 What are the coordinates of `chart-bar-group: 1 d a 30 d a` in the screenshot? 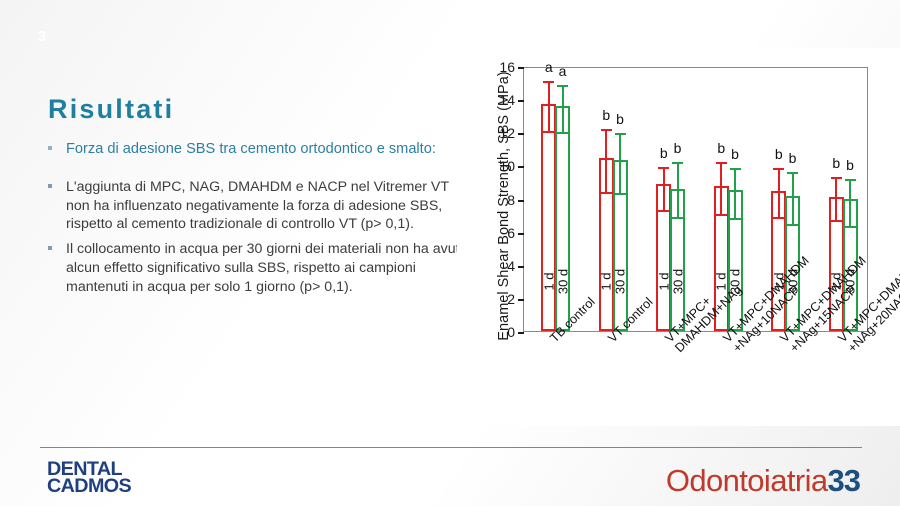 It's located at (553, 195).